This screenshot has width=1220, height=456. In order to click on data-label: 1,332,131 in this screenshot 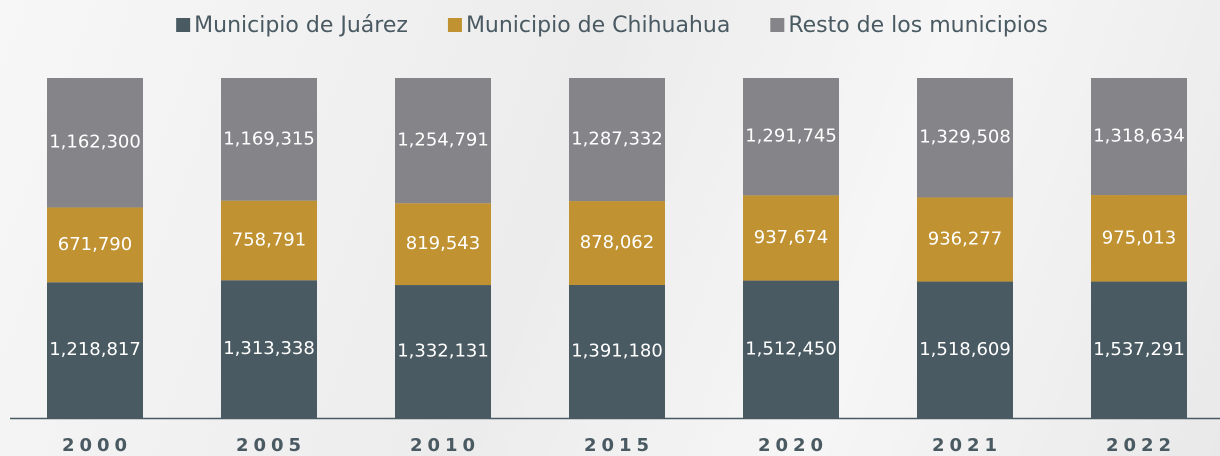, I will do `click(443, 351)`.